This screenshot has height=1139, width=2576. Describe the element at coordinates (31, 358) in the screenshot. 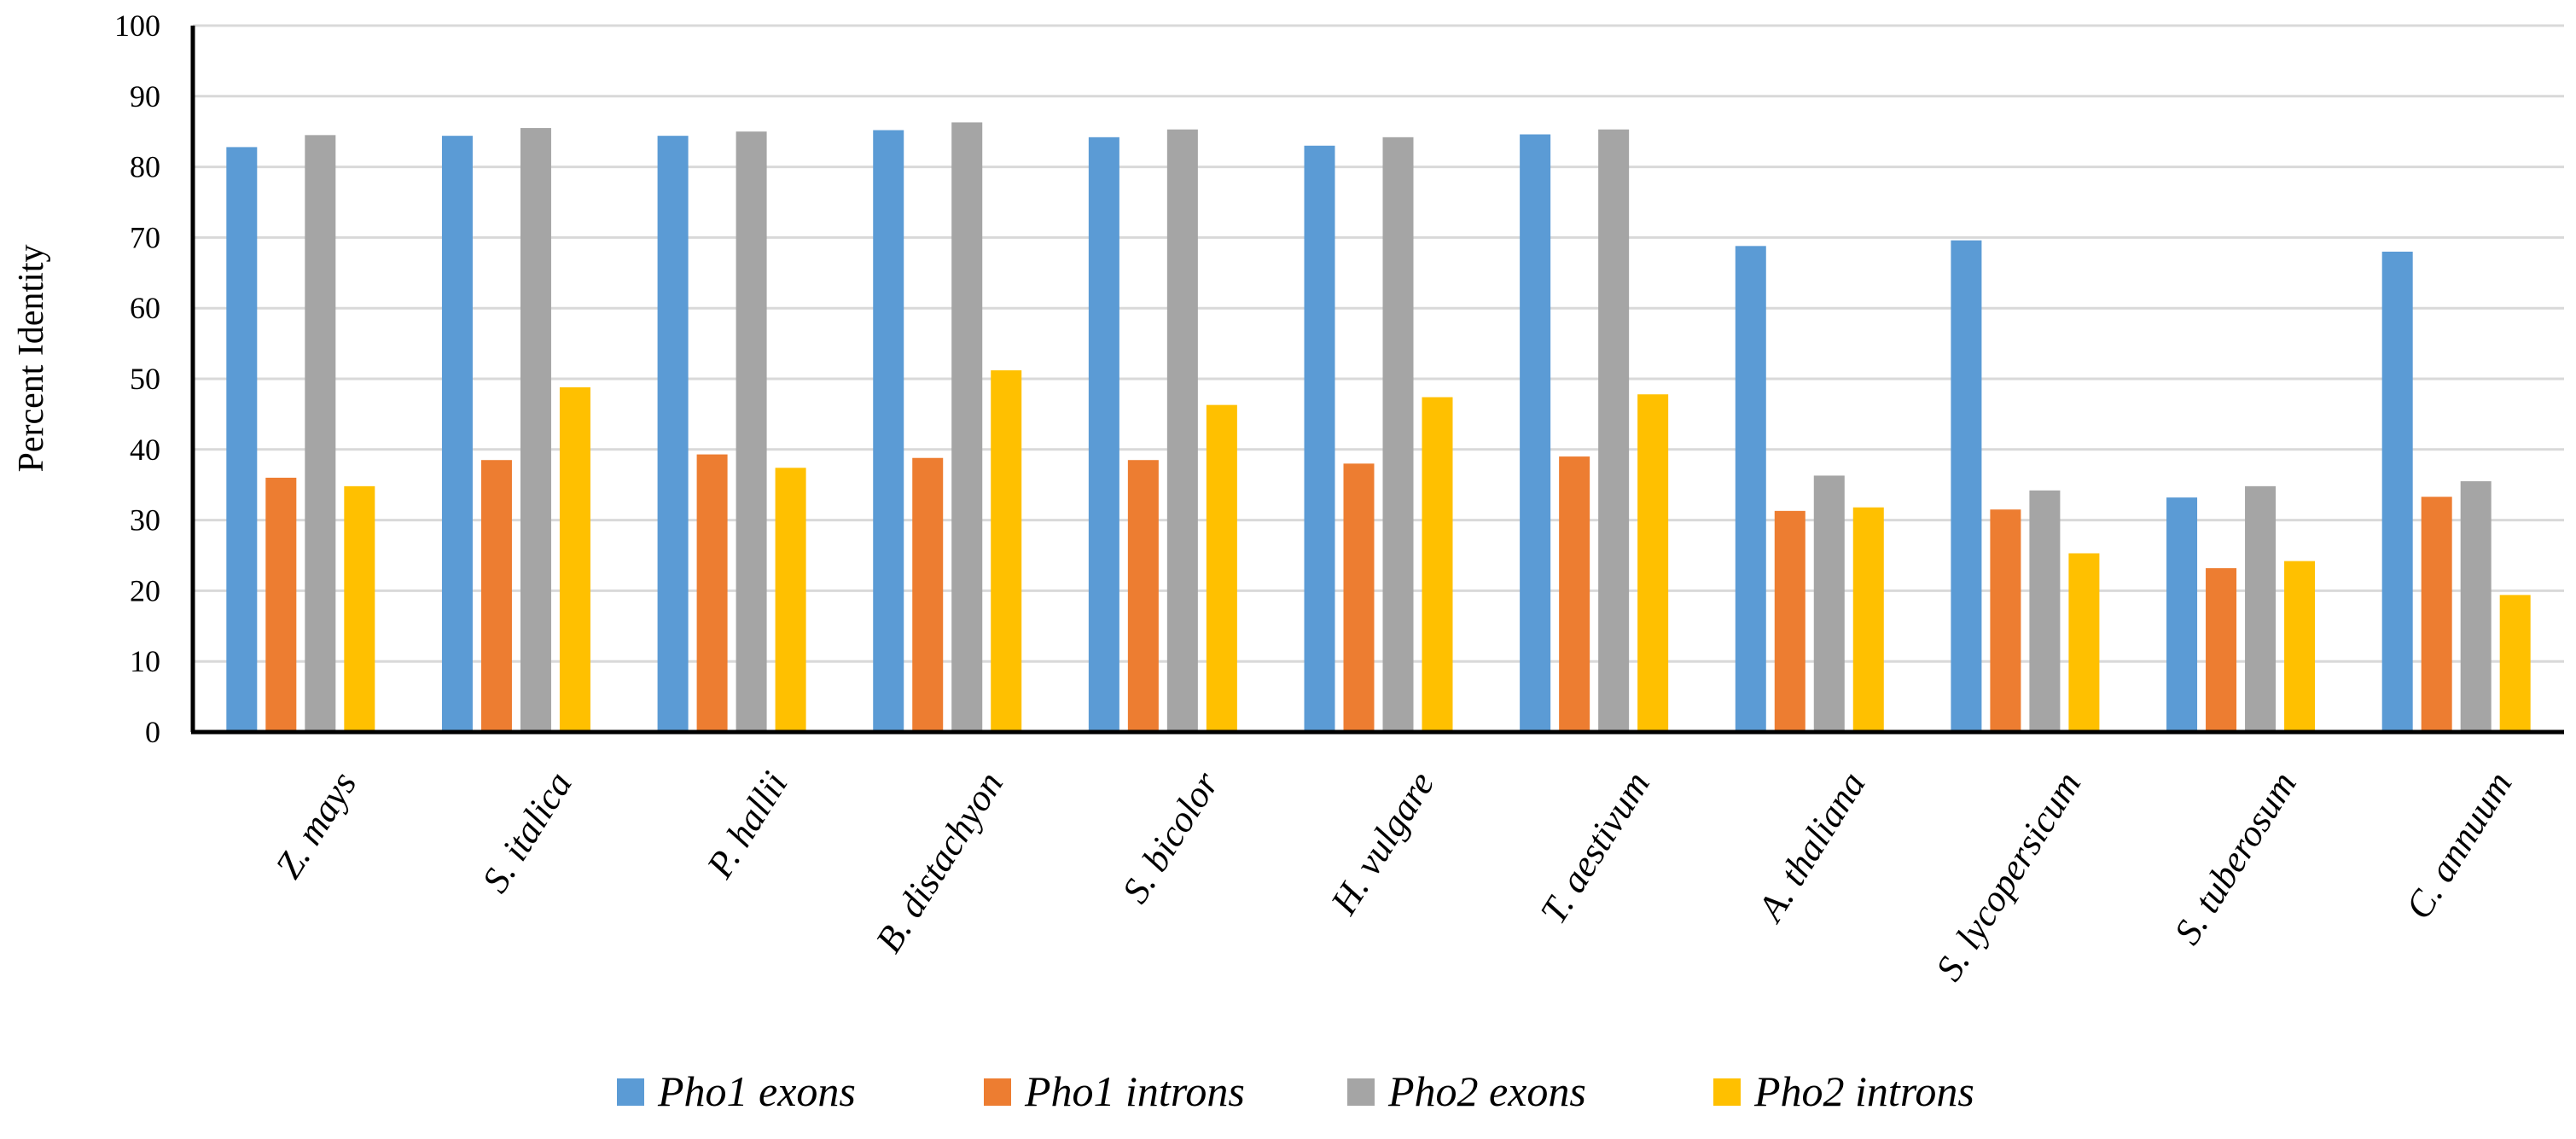

I see `y-axis-label: Percent Identity` at that location.